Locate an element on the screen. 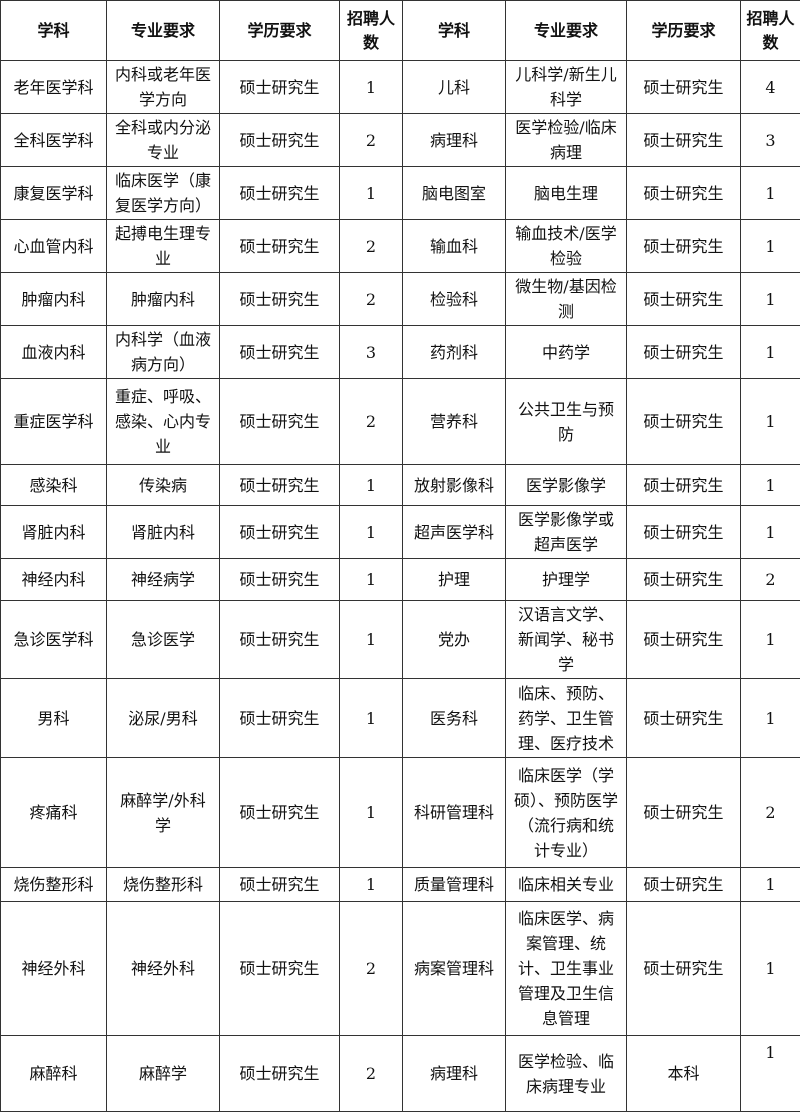 The height and width of the screenshot is (1112, 800). subject-cell: 输血科 is located at coordinates (454, 246).